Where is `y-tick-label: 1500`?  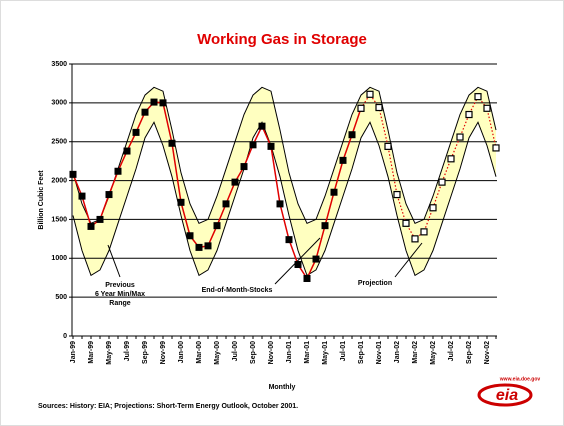 y-tick-label: 1500 is located at coordinates (59, 219).